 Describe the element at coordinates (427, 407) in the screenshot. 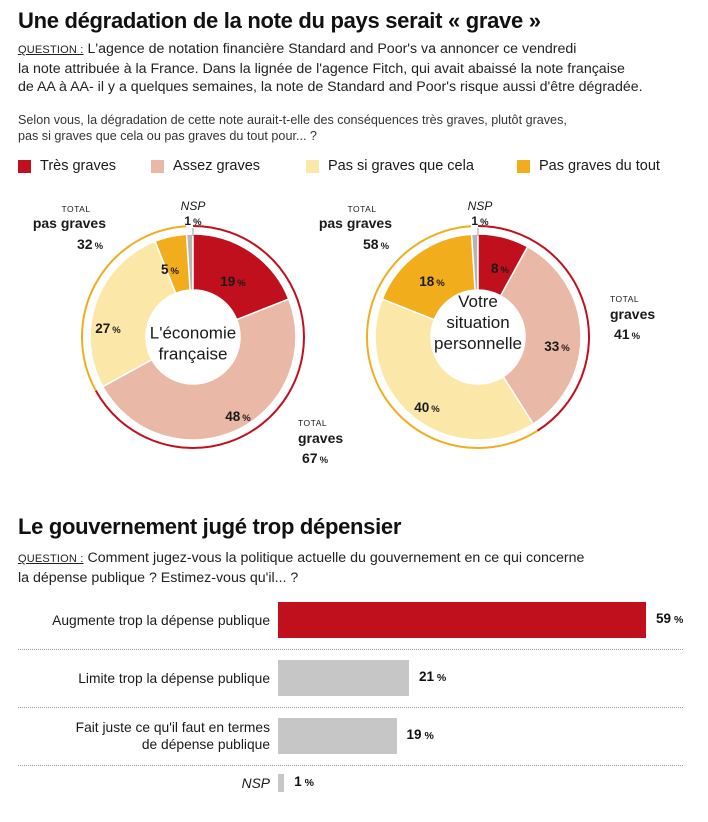

I see `donut-value-pas-si-graves: 40%` at that location.